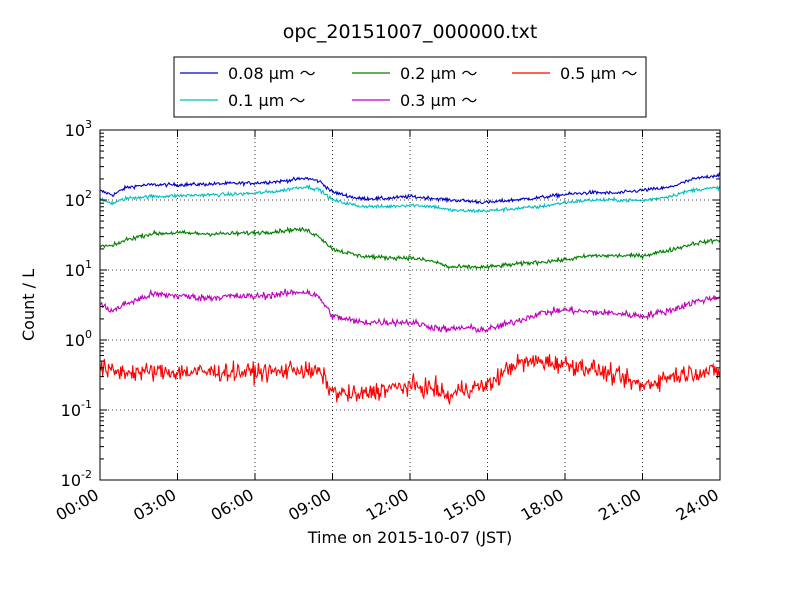  Describe the element at coordinates (272, 73) in the screenshot. I see `legend-label-0: 0.08 μm ～` at that location.